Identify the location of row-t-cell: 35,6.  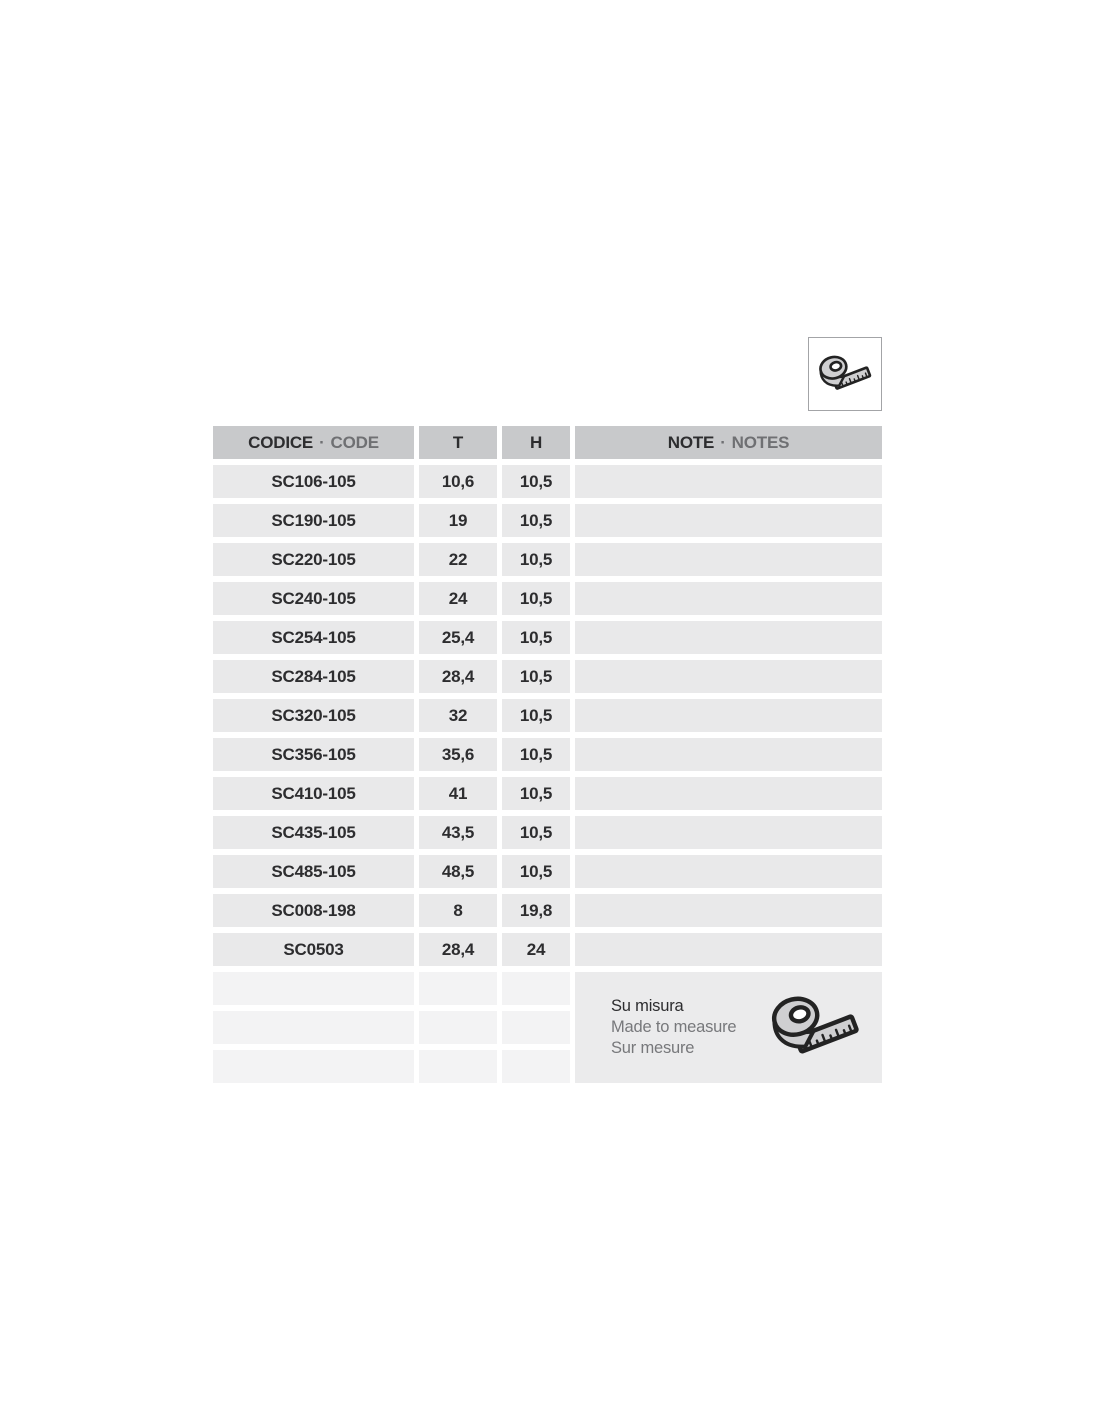
(458, 754).